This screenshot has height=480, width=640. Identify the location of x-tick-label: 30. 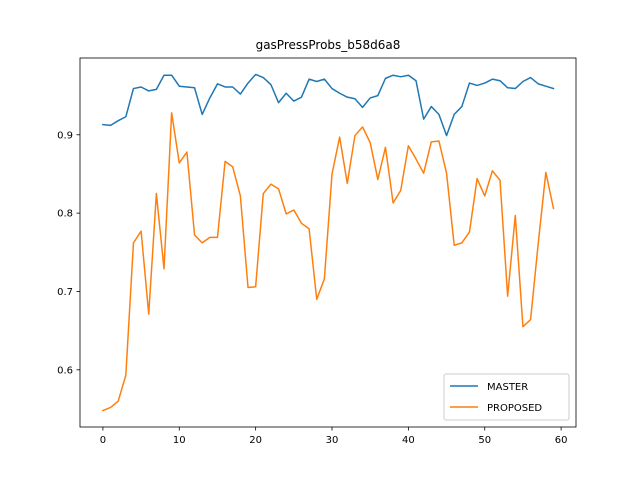
(332, 440).